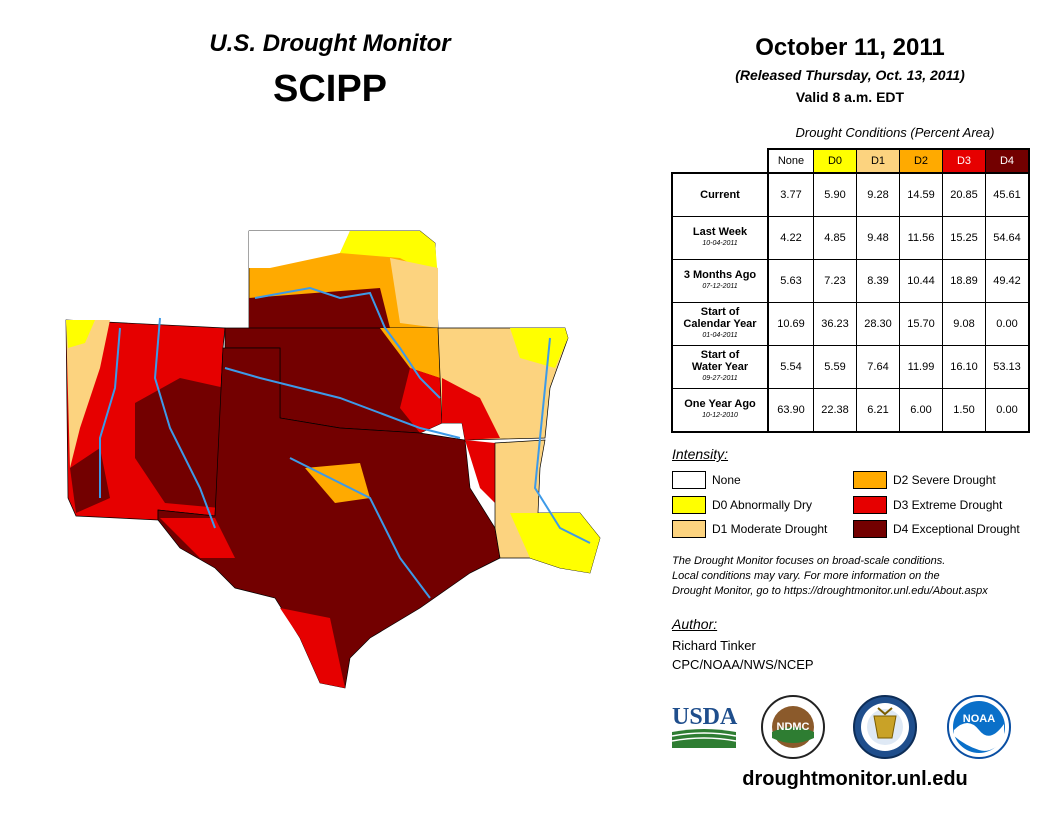 The width and height of the screenshot is (1056, 816). Describe the element at coordinates (312, 648) in the screenshot. I see `tx-d3-south` at that location.